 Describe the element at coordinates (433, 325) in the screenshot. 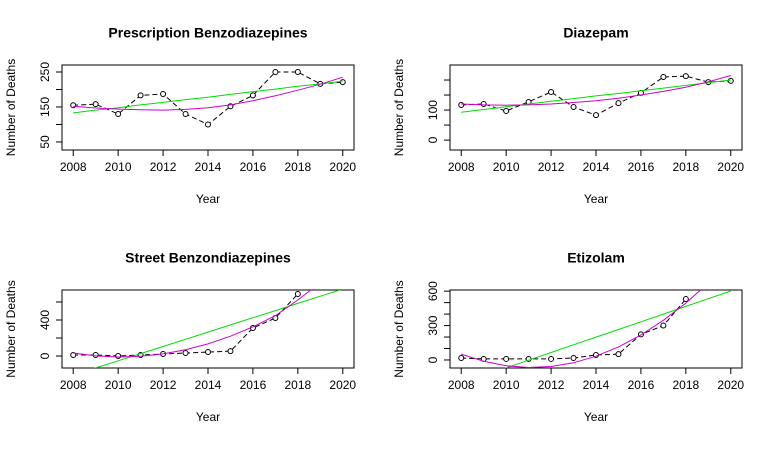

I see `y-tick-label: 300` at that location.